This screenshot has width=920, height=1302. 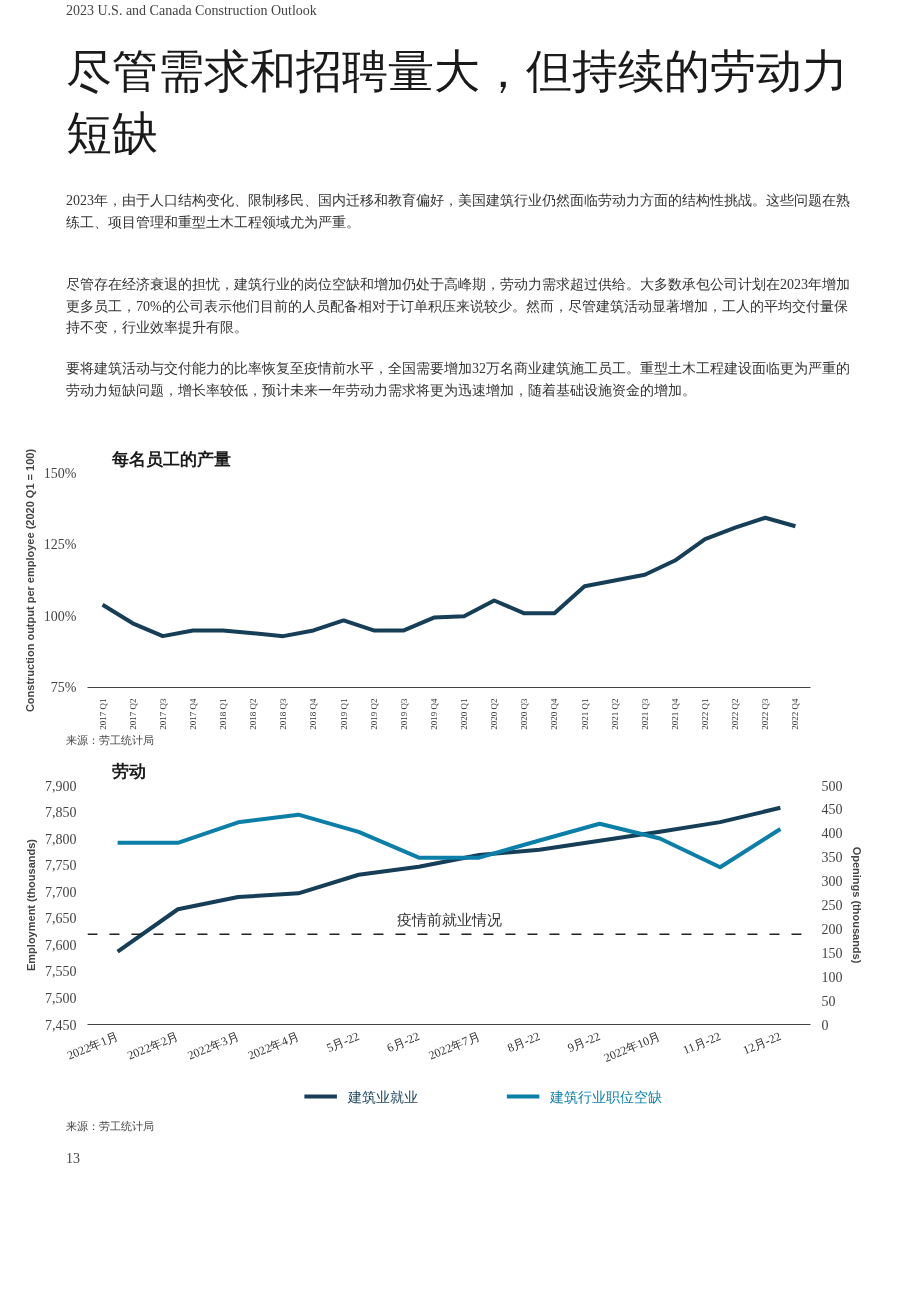 I want to click on x-tick-label: 6月-22, so click(x=403, y=1042).